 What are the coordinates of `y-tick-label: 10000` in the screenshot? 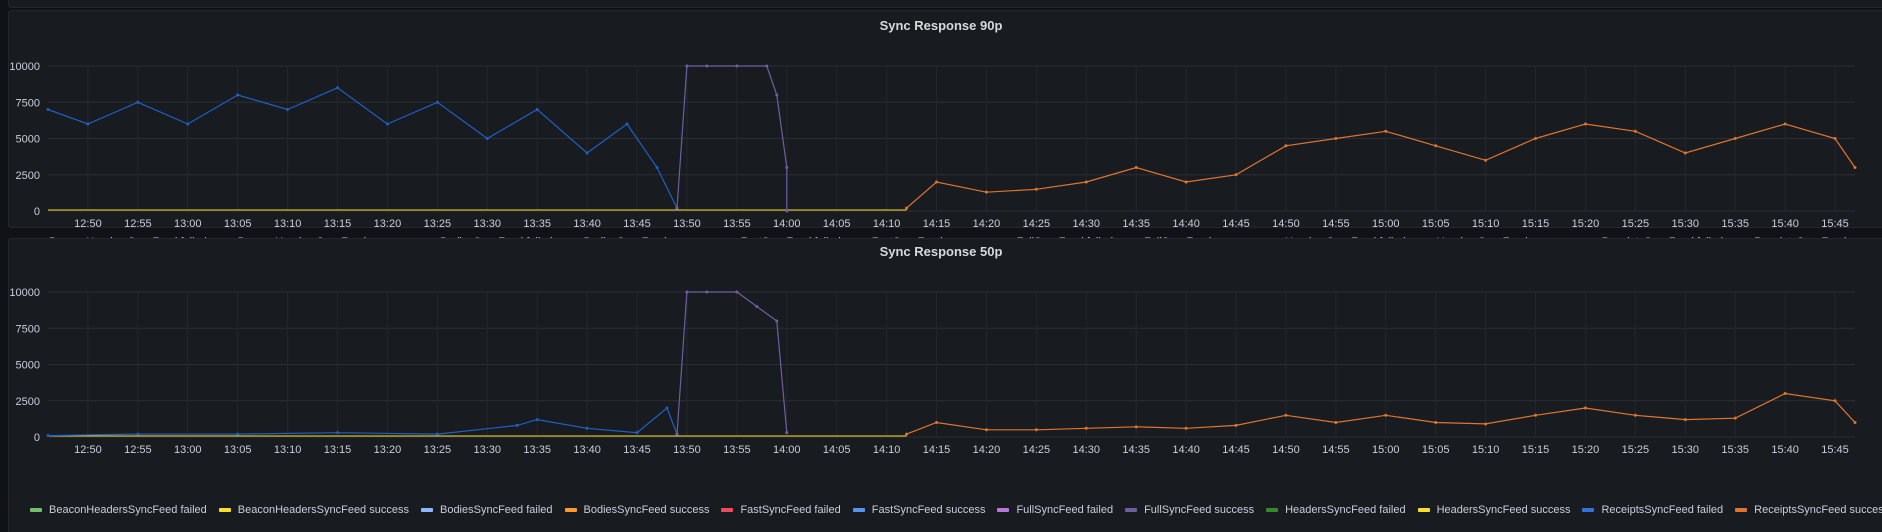 It's located at (24, 293).